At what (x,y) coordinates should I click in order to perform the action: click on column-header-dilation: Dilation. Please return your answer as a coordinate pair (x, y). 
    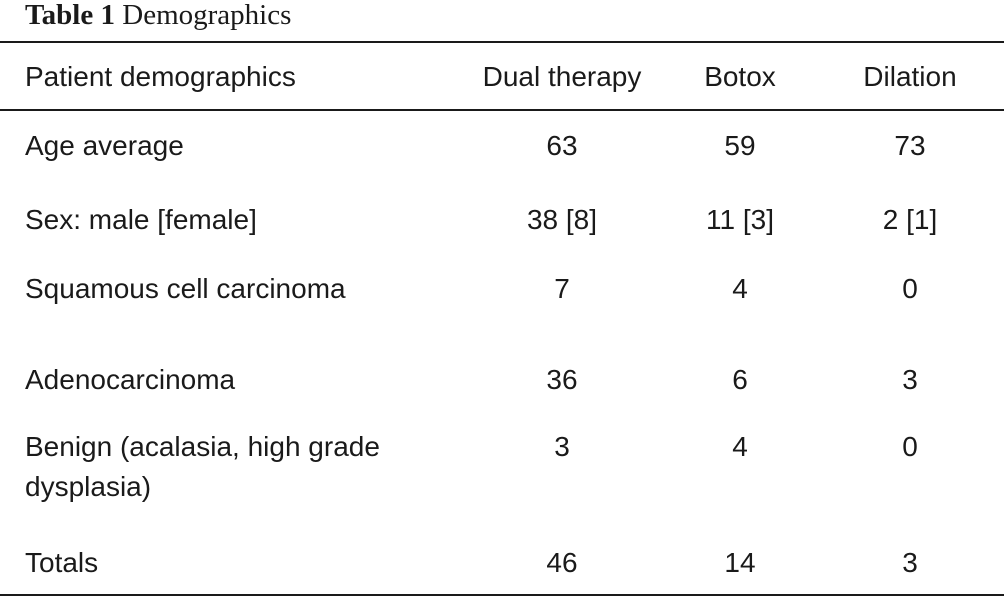
    Looking at the image, I should click on (910, 76).